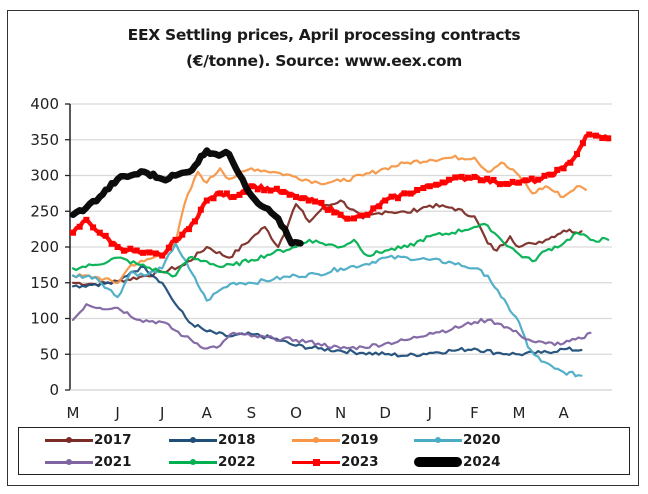 This screenshot has width=648, height=494. I want to click on x-tick-label: N, so click(340, 413).